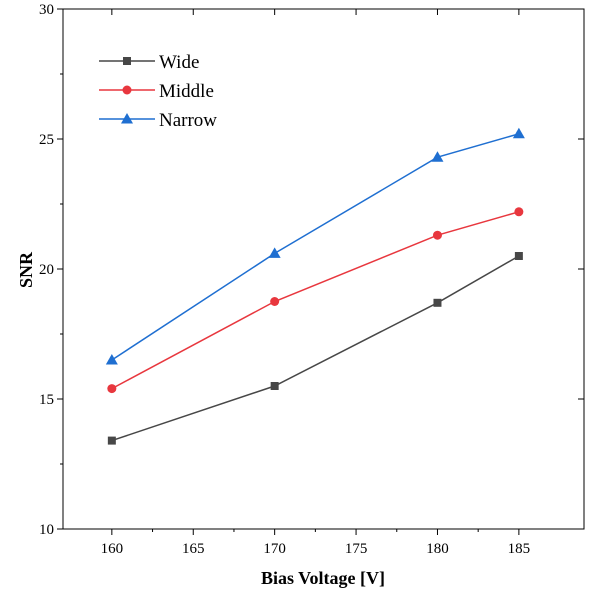 Image resolution: width=595 pixels, height=592 pixels. What do you see at coordinates (519, 549) in the screenshot?
I see `x-tick-label: 185` at bounding box center [519, 549].